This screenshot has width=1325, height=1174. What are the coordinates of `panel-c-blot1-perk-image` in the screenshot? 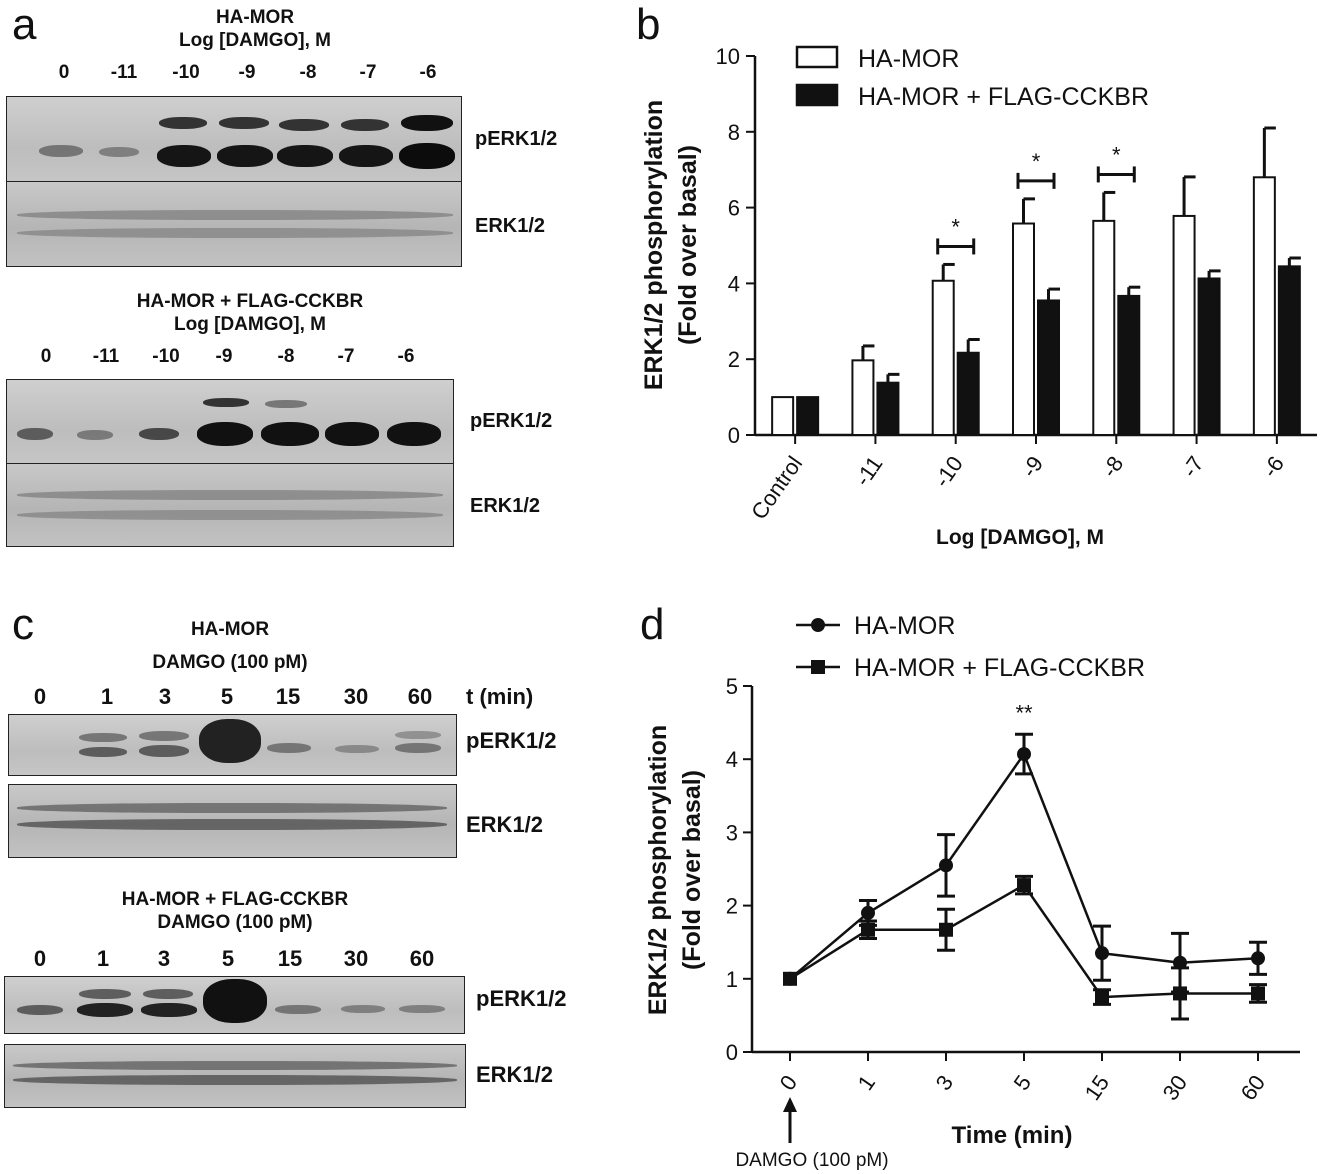 It's located at (232, 745).